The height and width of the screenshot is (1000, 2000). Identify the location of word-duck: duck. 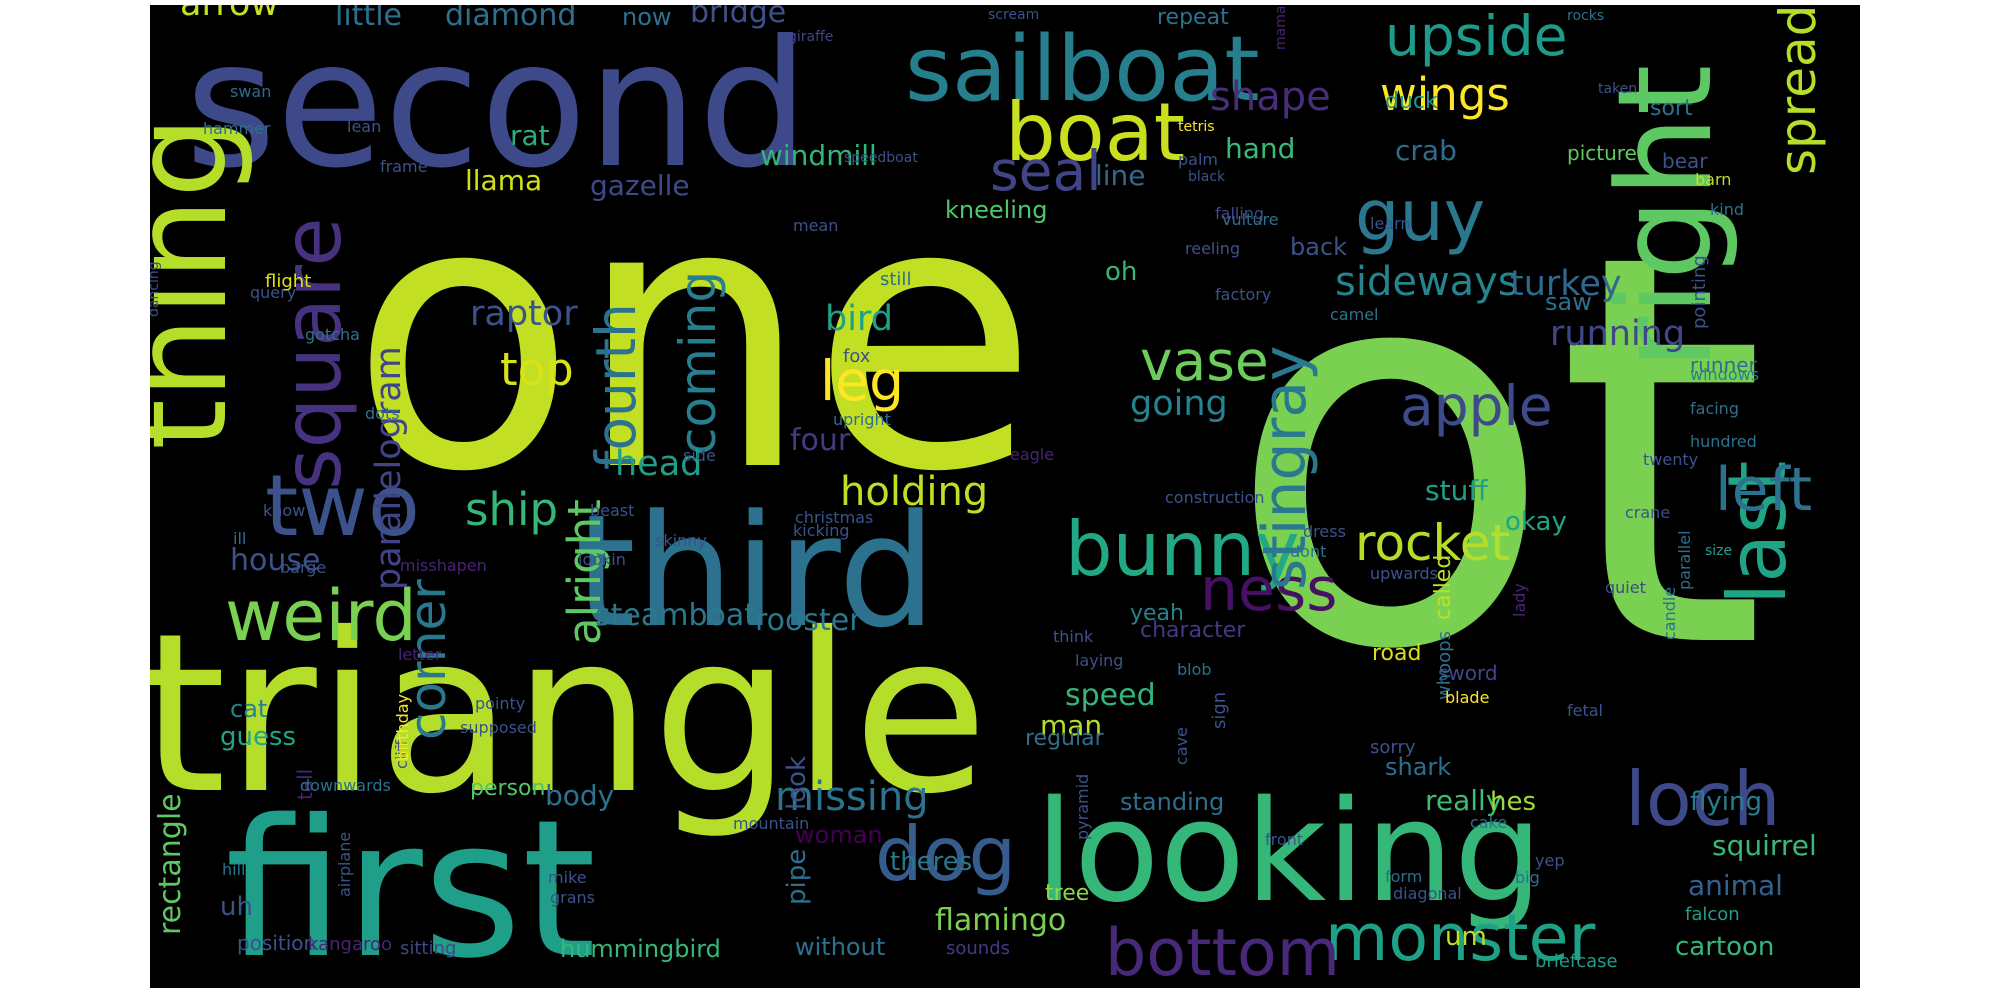
(1411, 101).